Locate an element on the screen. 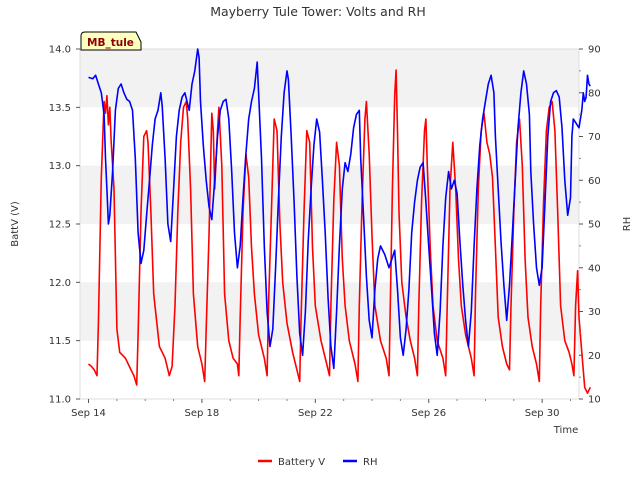 This screenshot has height=480, width=640. y-right-tick-label-6: 70 is located at coordinates (594, 137).